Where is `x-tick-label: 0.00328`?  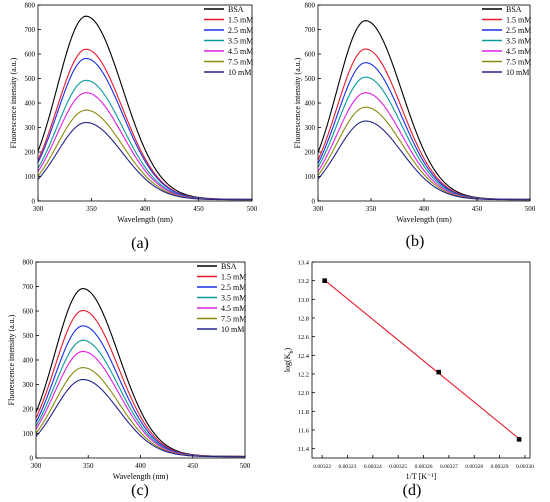
x-tick-label: 0.00328 is located at coordinates (474, 467).